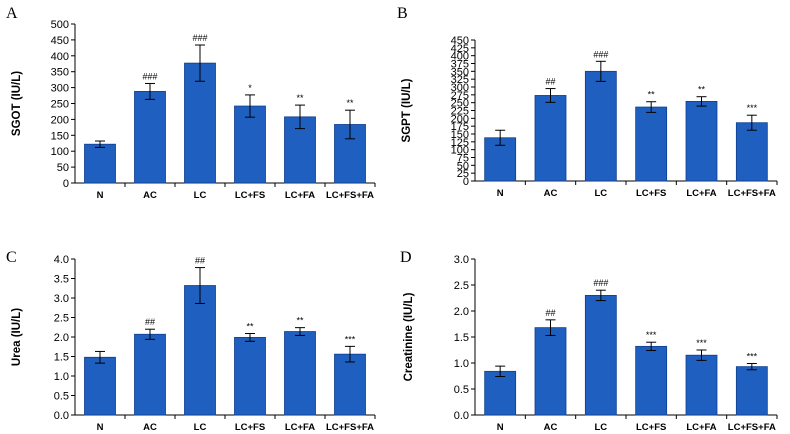 This screenshot has width=790, height=434. What do you see at coordinates (460, 80) in the screenshot?
I see `y-tick-label: 325` at bounding box center [460, 80].